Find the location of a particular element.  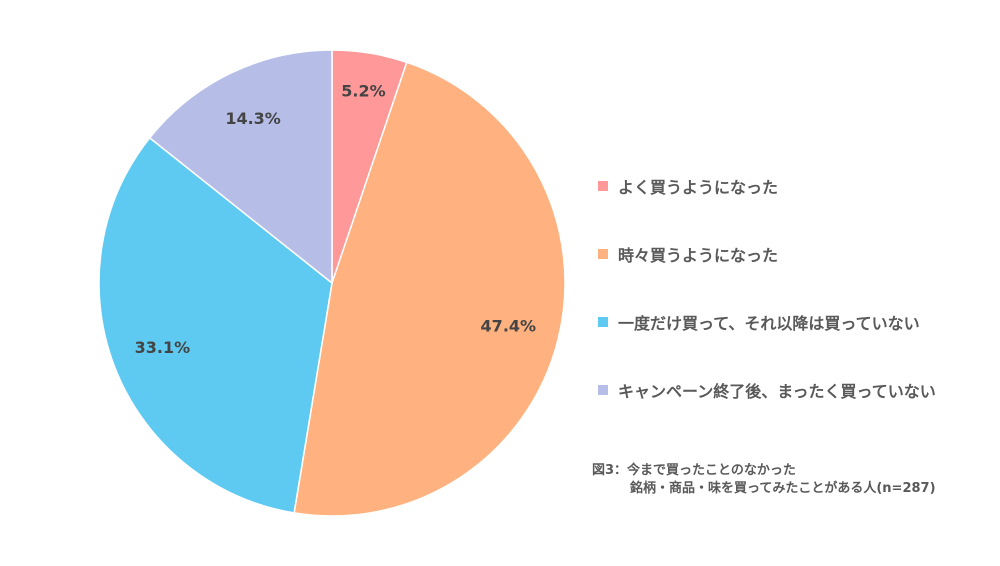

caption-line-1: 図3：今まで買ったことのなかった is located at coordinates (694, 470).